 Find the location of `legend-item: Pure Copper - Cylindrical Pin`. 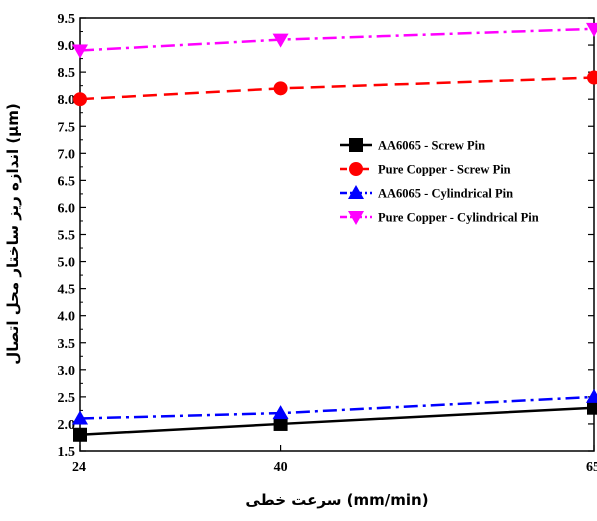

legend-item: Pure Copper - Cylindrical Pin is located at coordinates (439, 218).